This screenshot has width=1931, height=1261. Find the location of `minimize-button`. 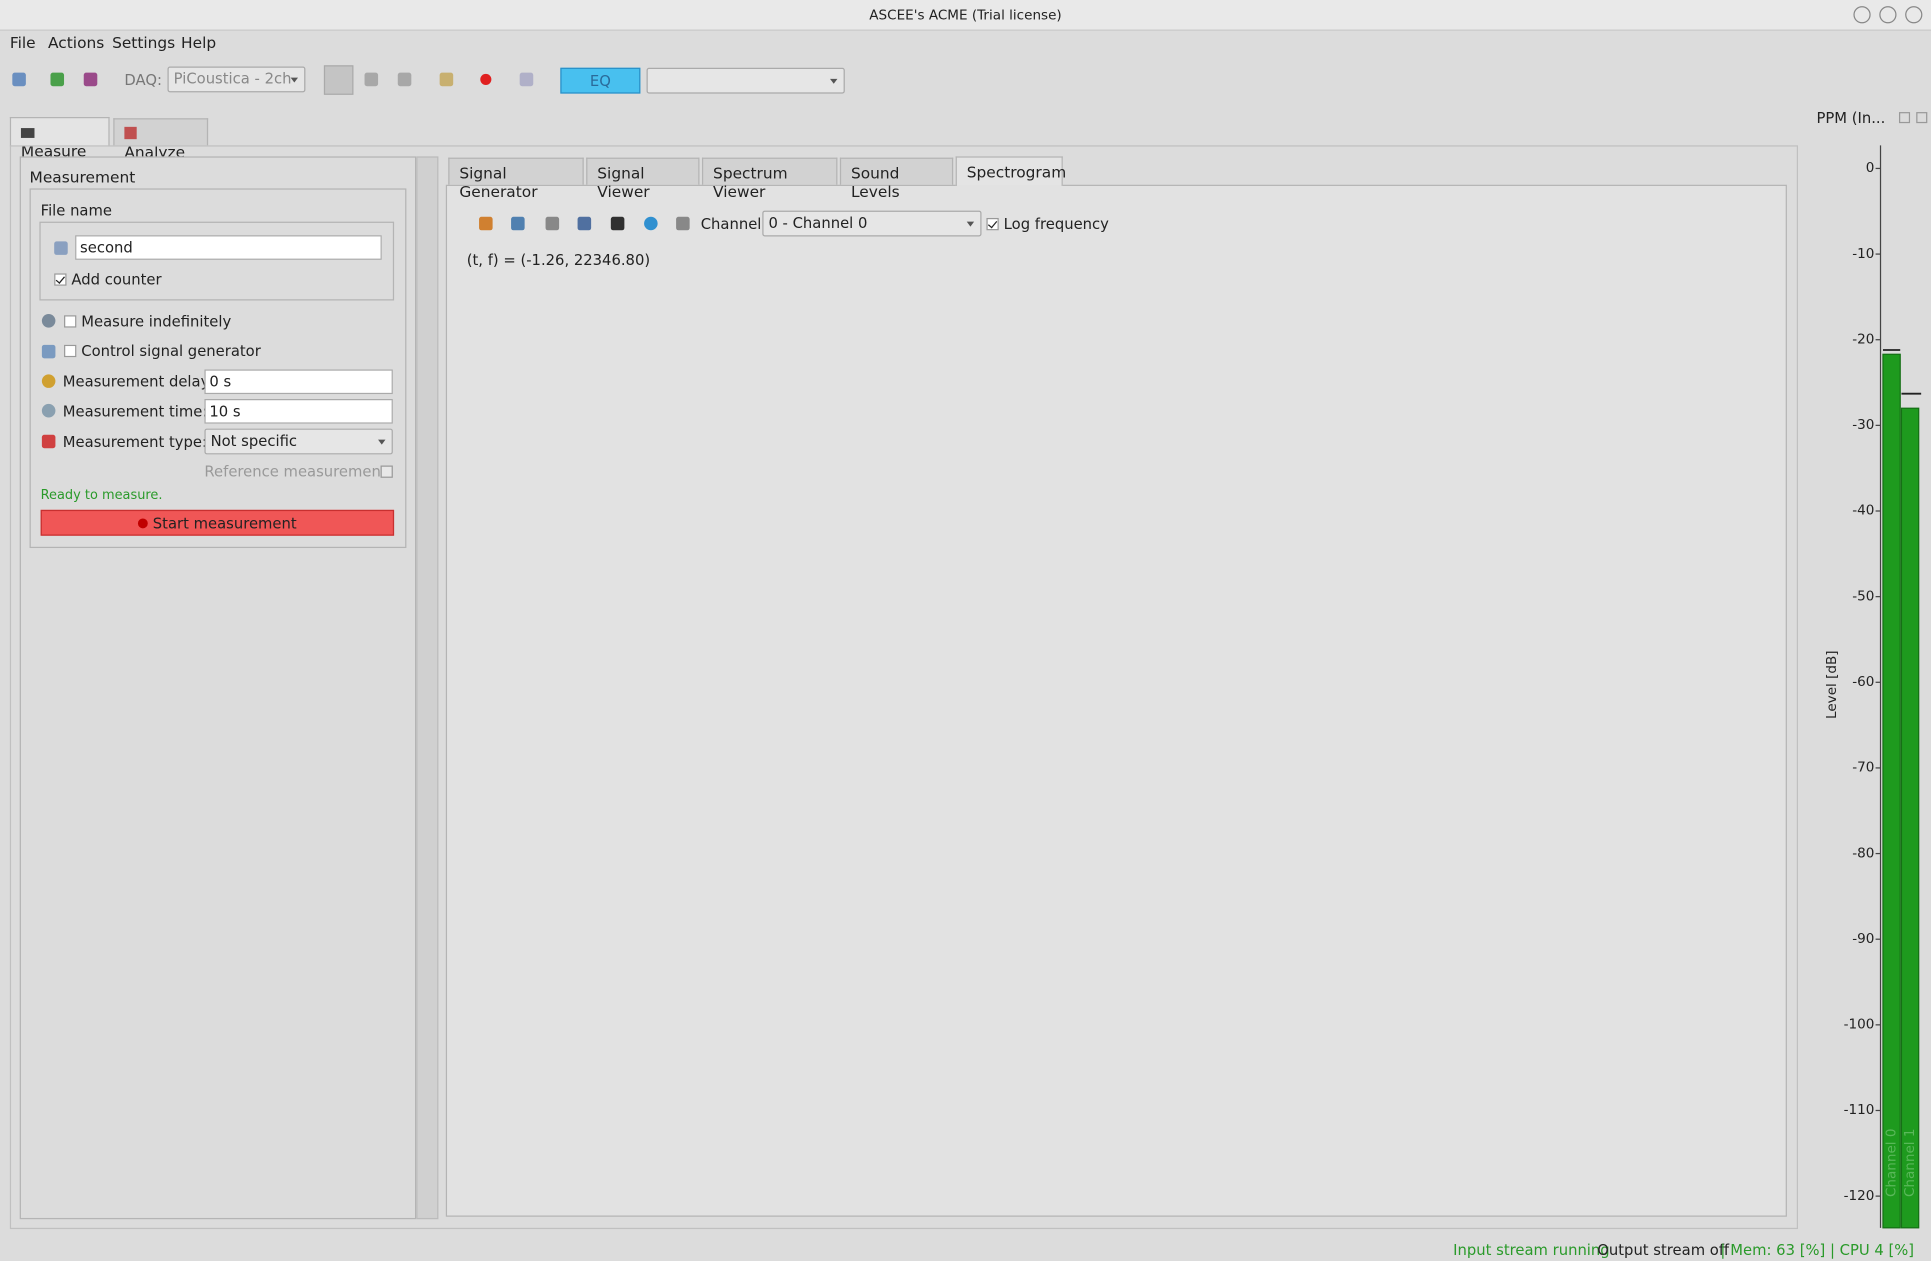

minimize-button is located at coordinates (1862, 15).